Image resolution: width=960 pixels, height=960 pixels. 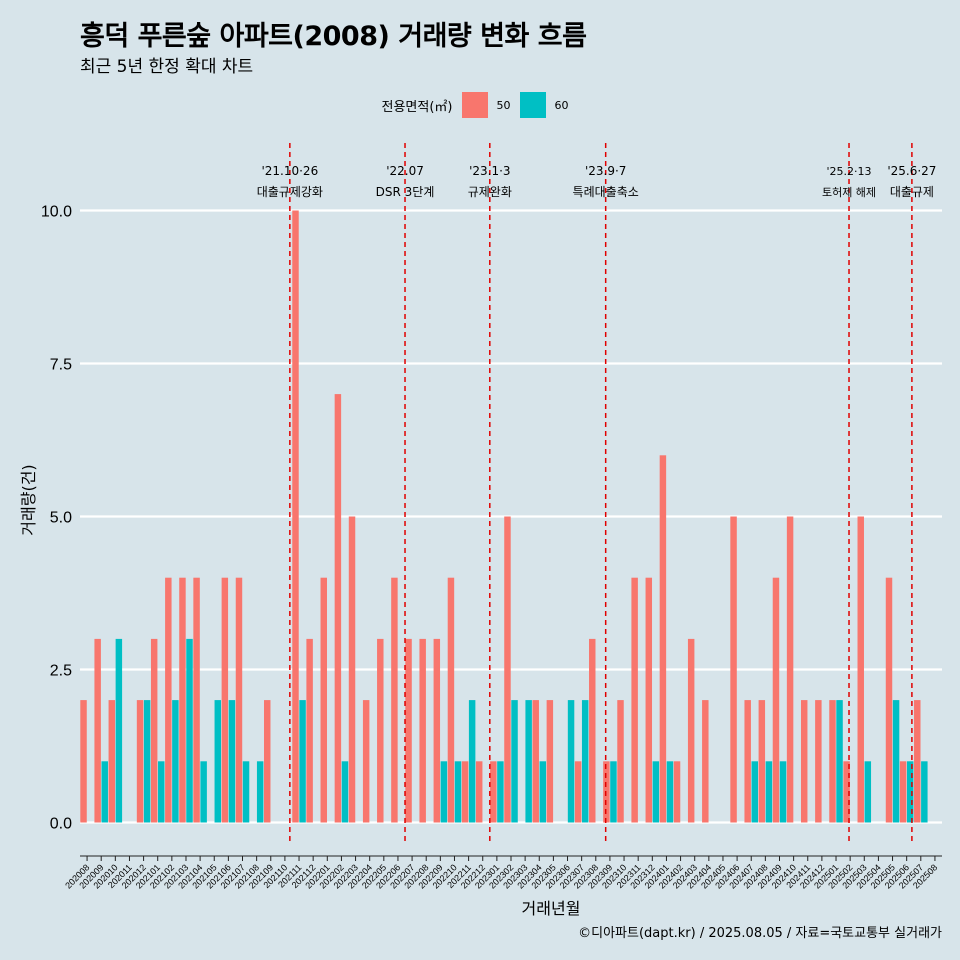 What do you see at coordinates (333, 36) in the screenshot?
I see `chart-title: 흥덕 푸른숲 아파트(2008) 거래량 변화 흐름` at bounding box center [333, 36].